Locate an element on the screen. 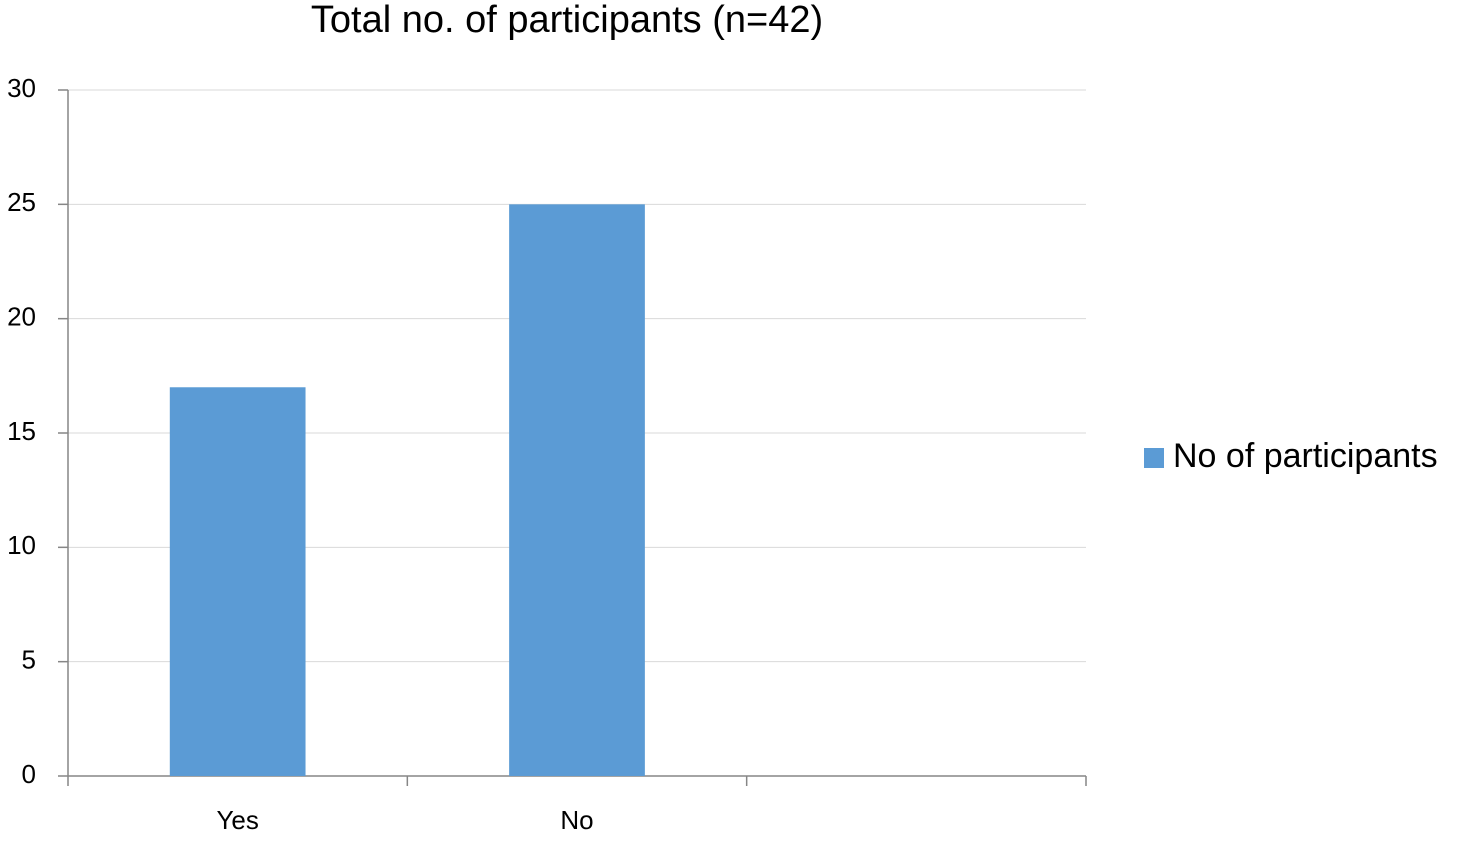 Image resolution: width=1476 pixels, height=844 pixels. y-tick-label: 0 is located at coordinates (29, 774).